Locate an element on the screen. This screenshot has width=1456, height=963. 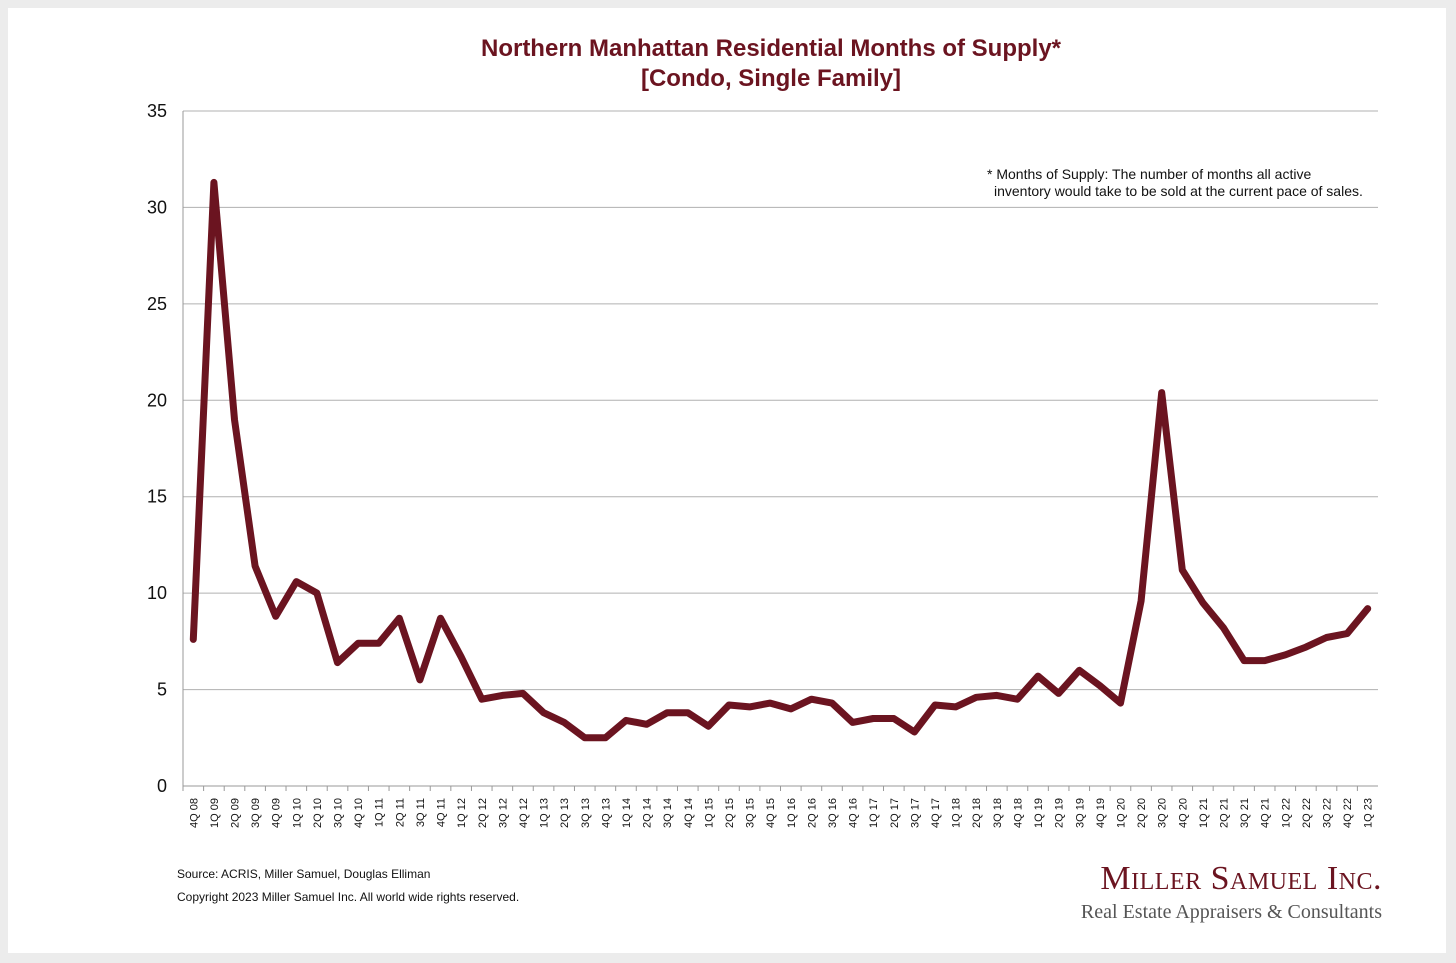
y-tick-label-30: 30 is located at coordinates (157, 207).